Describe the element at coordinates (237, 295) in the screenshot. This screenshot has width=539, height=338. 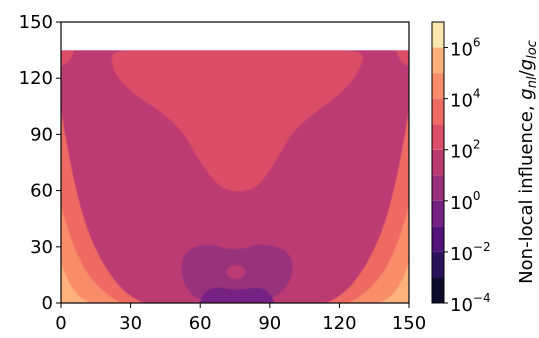
I see `contour-level-bottom-low` at that location.